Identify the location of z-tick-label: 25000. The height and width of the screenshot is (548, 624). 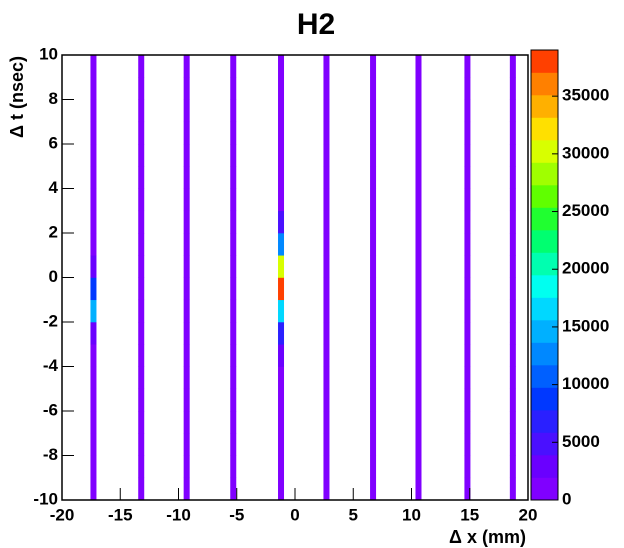
(585, 210).